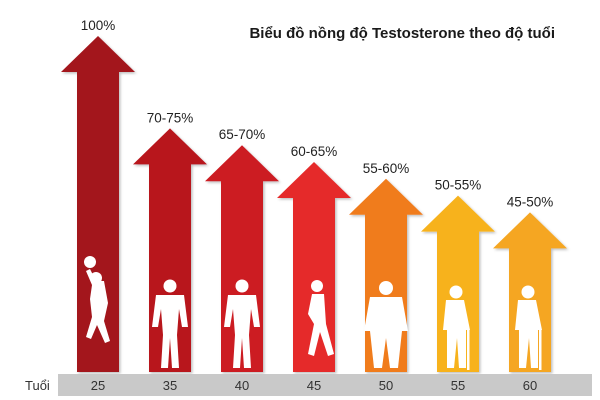 The height and width of the screenshot is (400, 600). Describe the element at coordinates (170, 117) in the screenshot. I see `value-label-35: 70-75%` at that location.